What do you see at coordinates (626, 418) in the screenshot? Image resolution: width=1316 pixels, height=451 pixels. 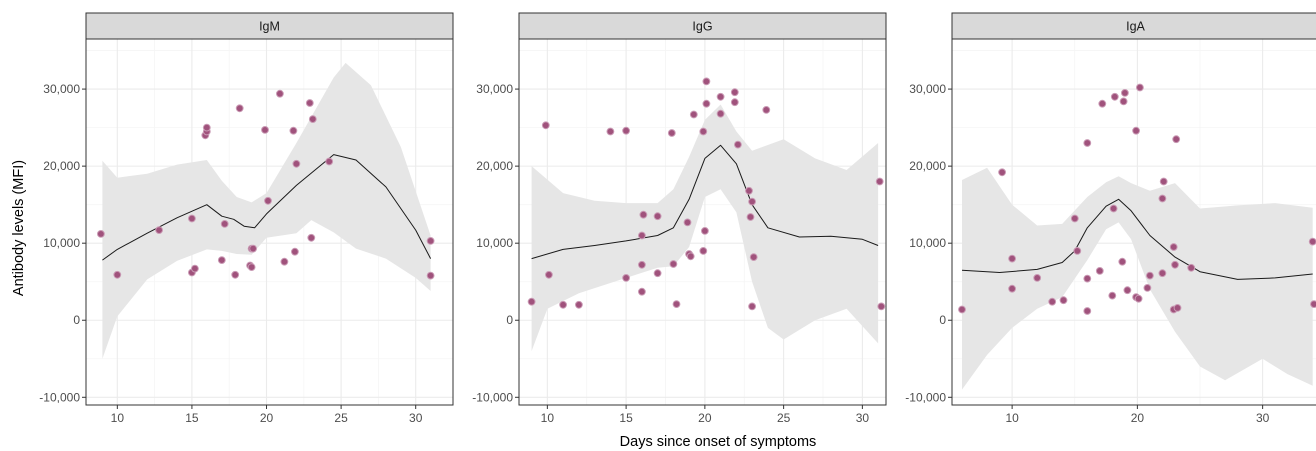 I see `x-tick-label: 15` at bounding box center [626, 418].